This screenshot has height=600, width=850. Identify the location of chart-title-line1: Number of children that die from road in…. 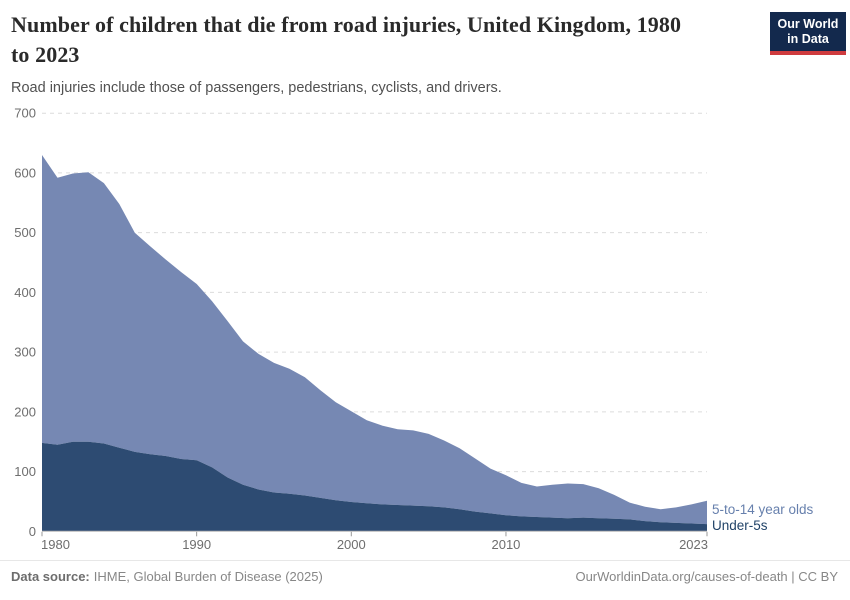
(346, 24).